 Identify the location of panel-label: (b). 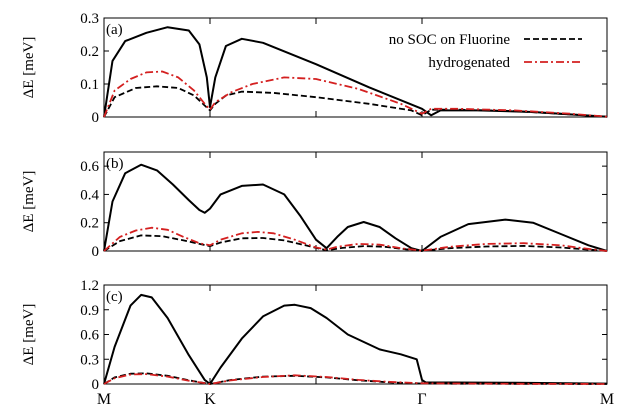
(115, 164).